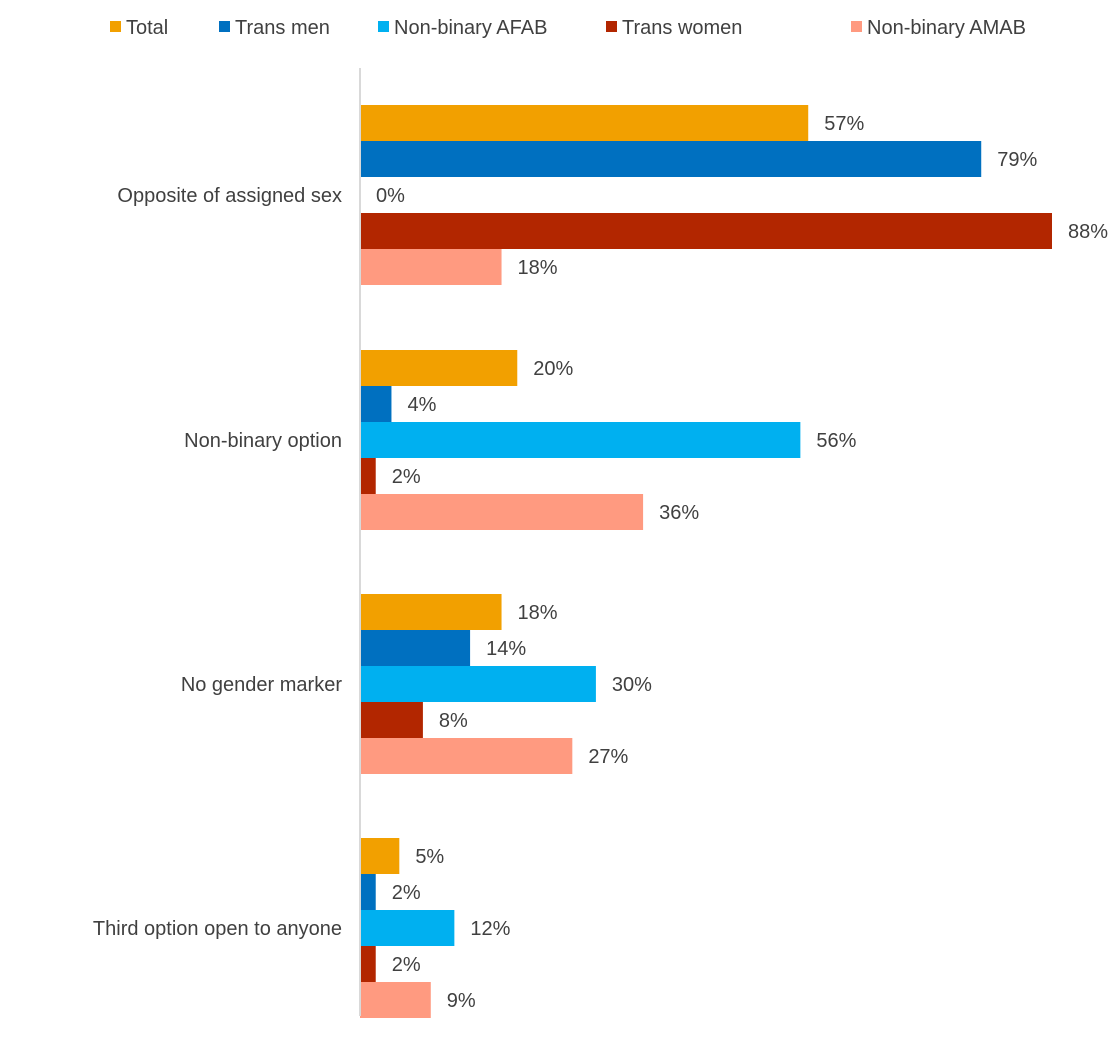  Describe the element at coordinates (632, 685) in the screenshot. I see `data-label: 30%` at that location.